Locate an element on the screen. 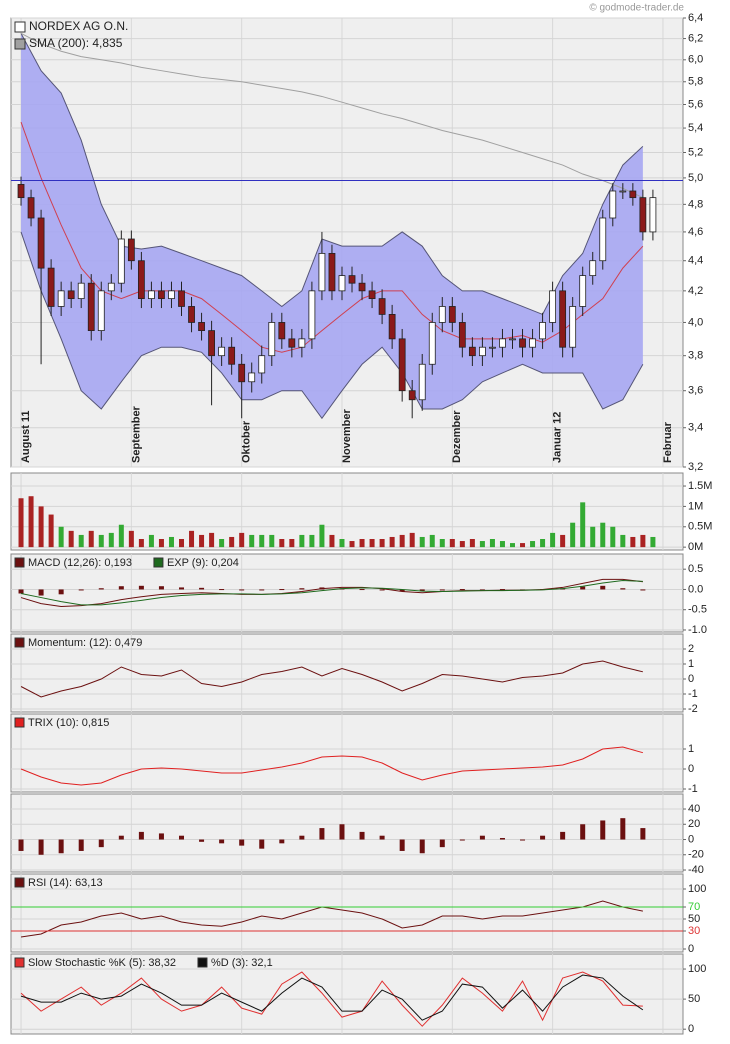  y-tick-label: 40 is located at coordinates (694, 809).